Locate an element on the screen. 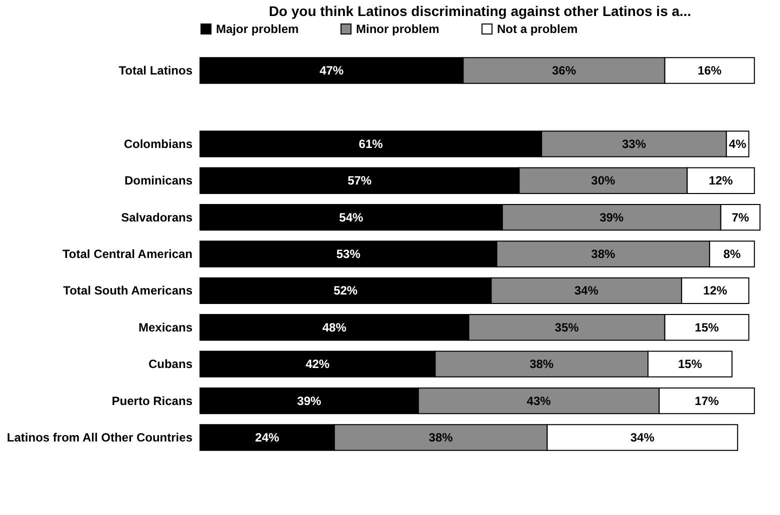  data-label: 30% is located at coordinates (603, 181).